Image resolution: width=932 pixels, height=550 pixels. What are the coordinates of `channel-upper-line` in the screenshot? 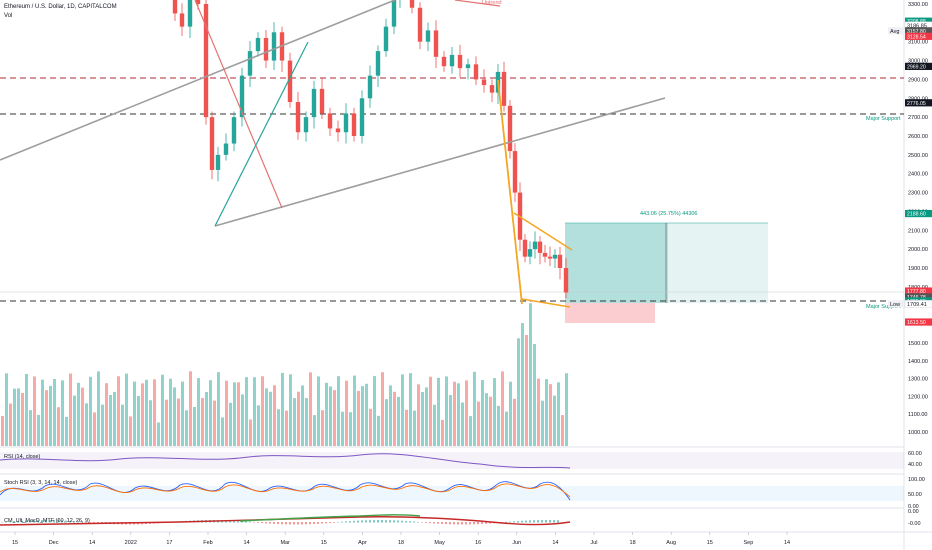 It's located at (198, 80).